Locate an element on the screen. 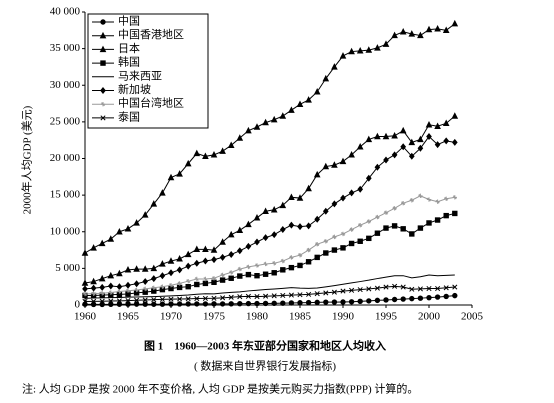 This screenshot has width=554, height=403. legend-label: 日本 is located at coordinates (129, 48).